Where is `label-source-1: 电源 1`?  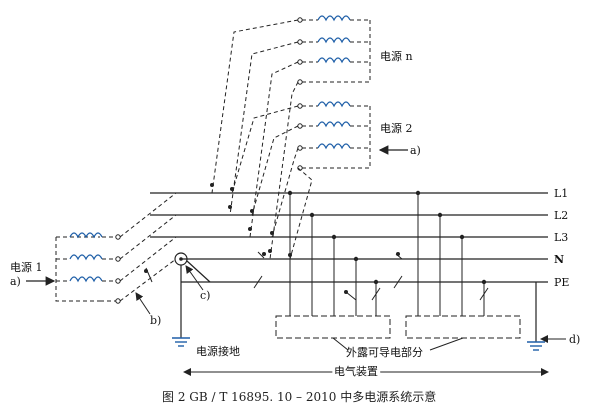
label-source-1: 电源 1 is located at coordinates (26, 267).